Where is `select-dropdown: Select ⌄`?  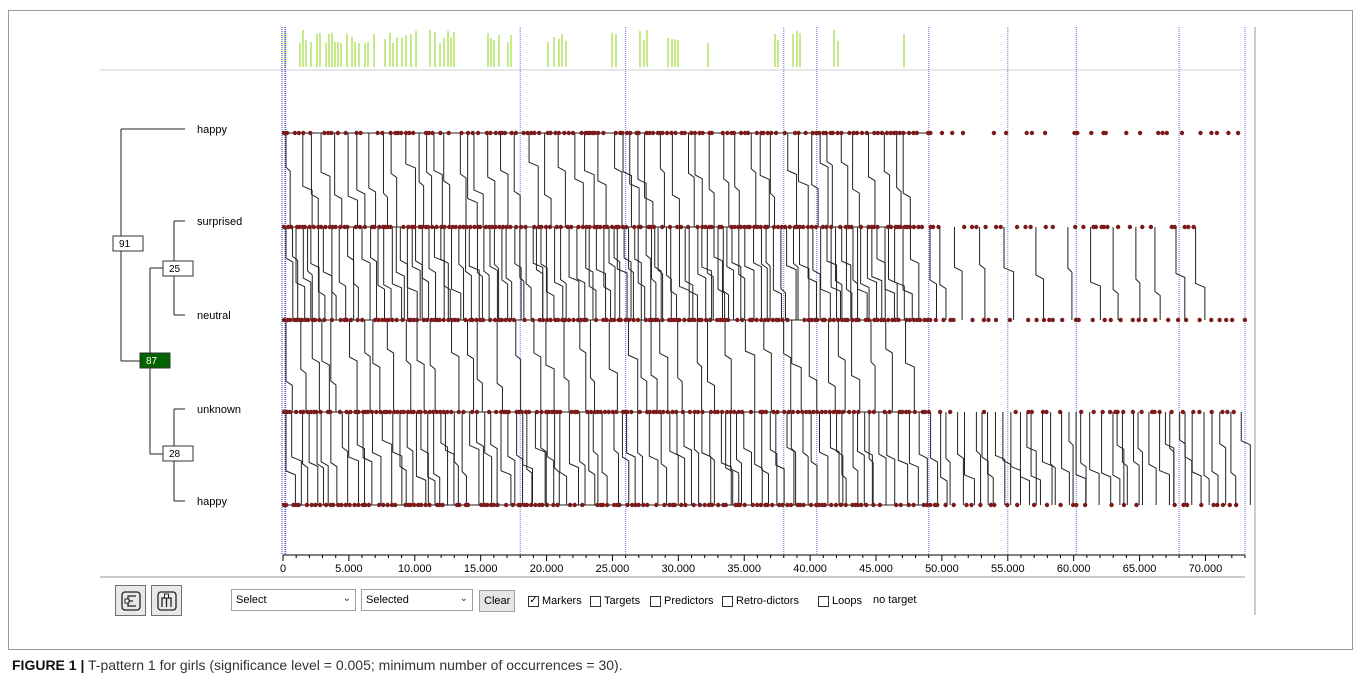 select-dropdown: Select ⌄ is located at coordinates (293, 600).